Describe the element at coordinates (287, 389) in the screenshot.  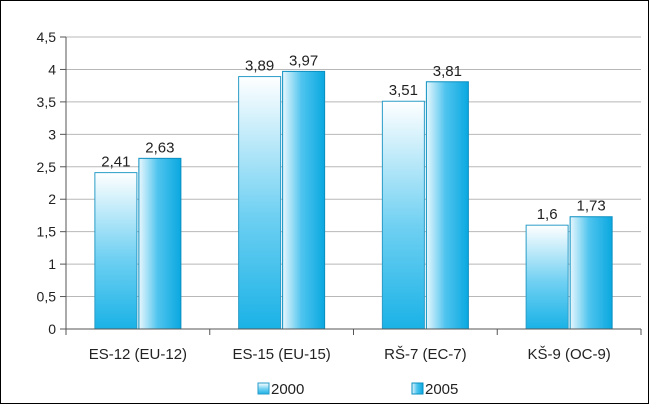
I see `legend-label: 2000` at that location.